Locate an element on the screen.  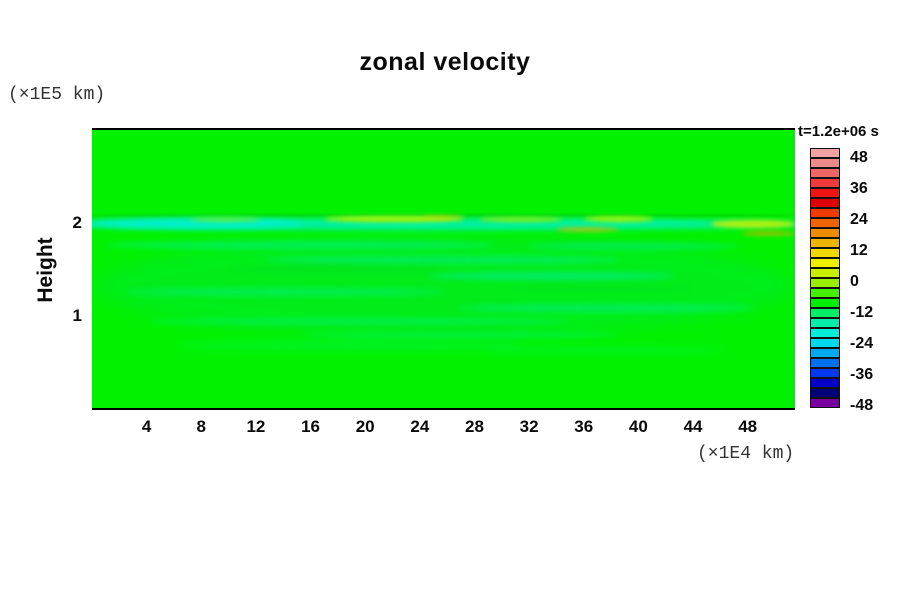
colorbar-tick-label: -12 is located at coordinates (862, 312).